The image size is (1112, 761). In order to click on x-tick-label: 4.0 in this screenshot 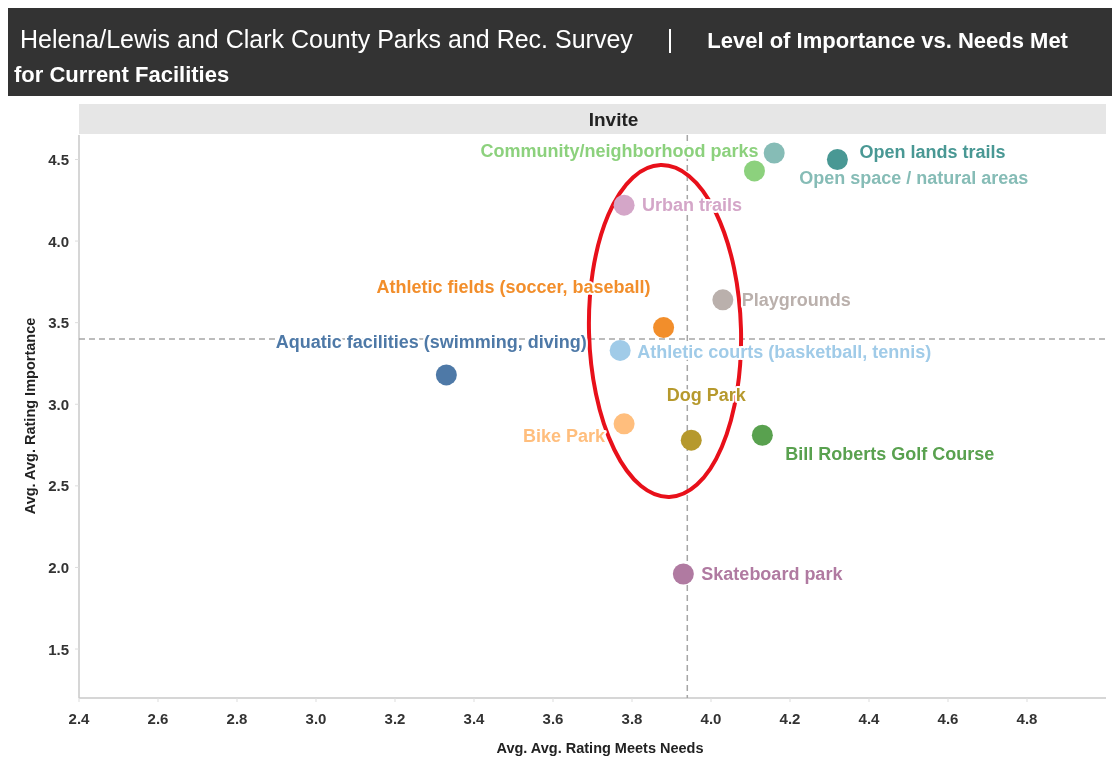, I will do `click(711, 718)`.